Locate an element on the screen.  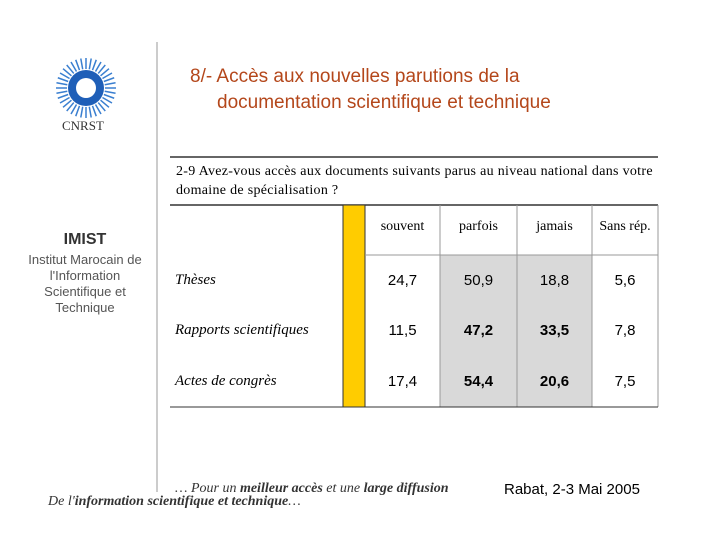
cell: 5,6 is located at coordinates (625, 280).